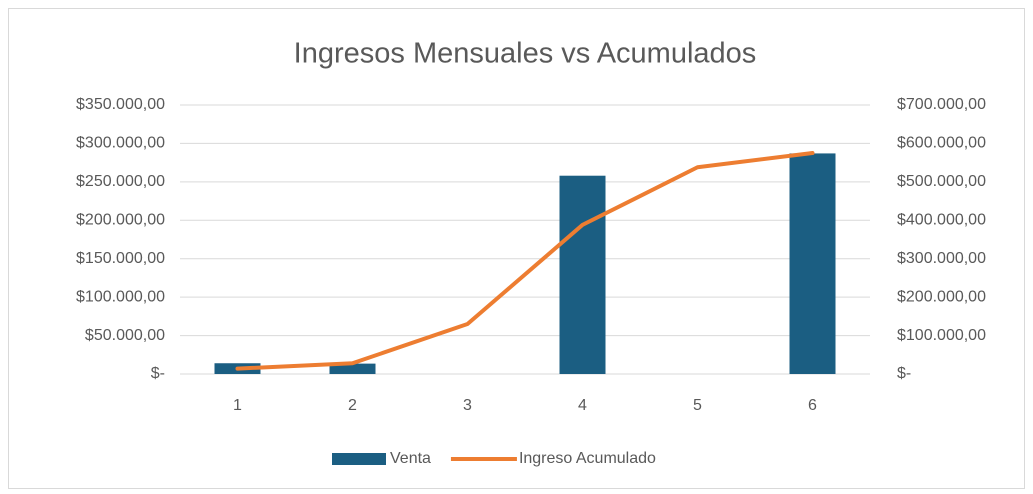 This screenshot has width=1033, height=494. Describe the element at coordinates (941, 258) in the screenshot. I see `y2-tick-label: $300.000,00` at that location.